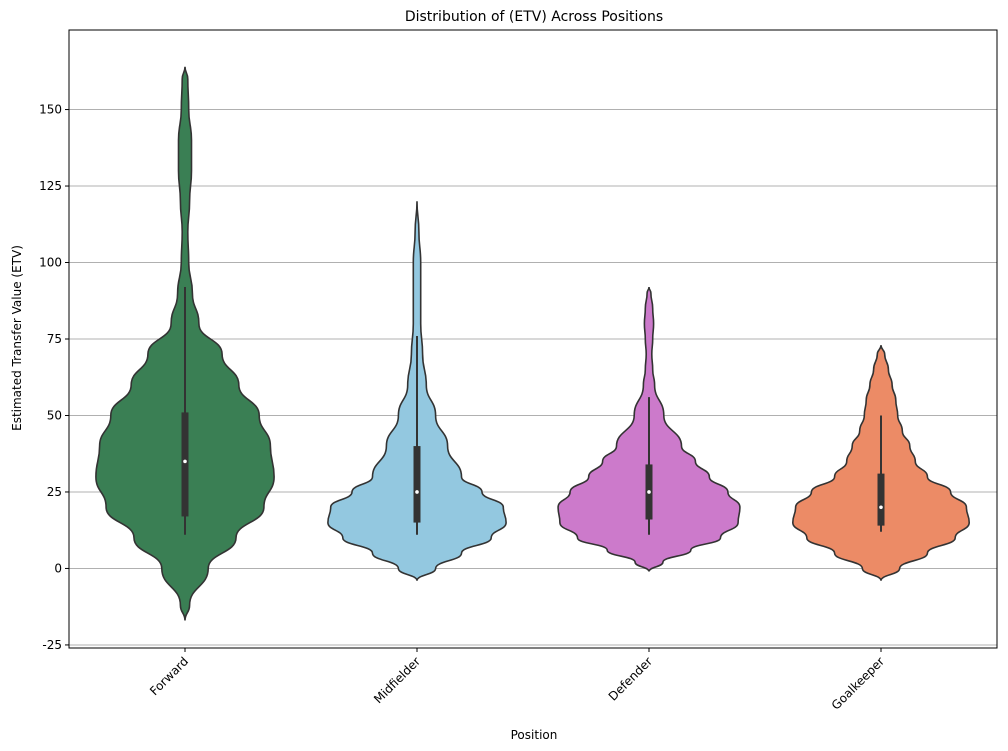 This screenshot has height=751, width=1008. I want to click on y-axis-label: Estimated Transfer Value (ETV), so click(17, 338).